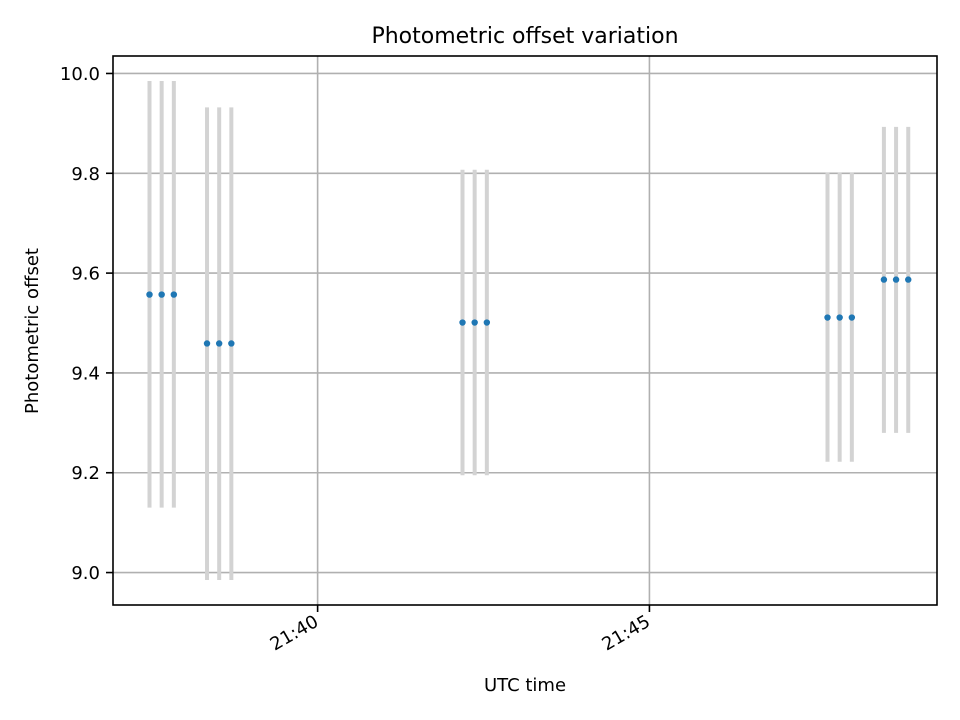 This screenshot has height=720, width=960. What do you see at coordinates (524, 36) in the screenshot?
I see `chart-title: Photometric offset variation` at bounding box center [524, 36].